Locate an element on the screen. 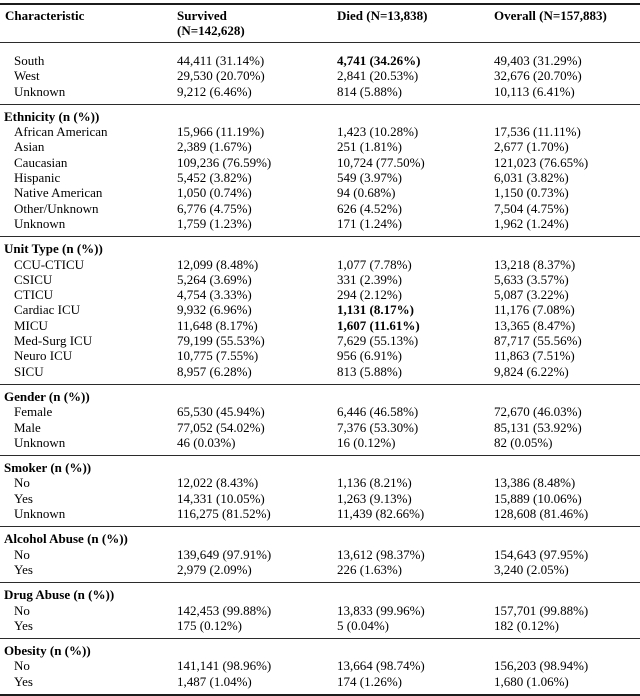 The image size is (640, 696). overall-cell: 1,150 (0.73%) is located at coordinates (531, 193).